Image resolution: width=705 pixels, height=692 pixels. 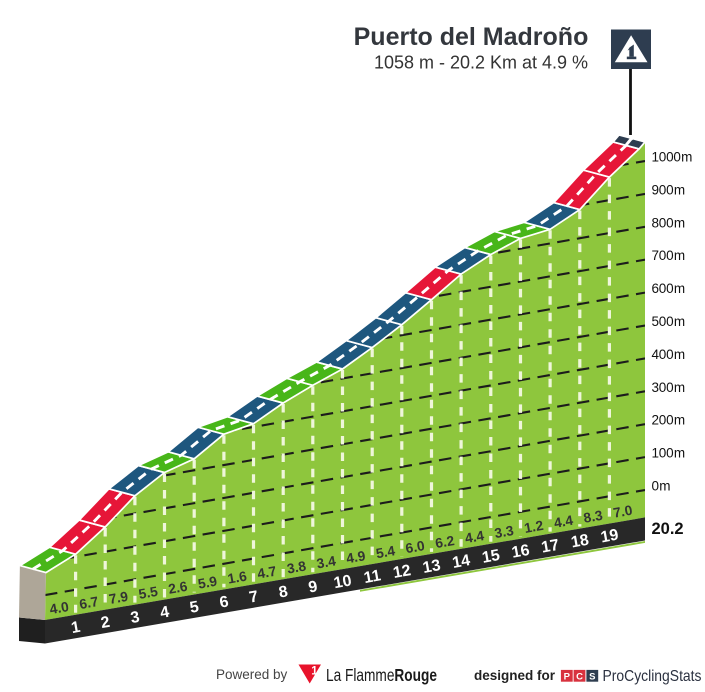 What do you see at coordinates (106, 623) in the screenshot?
I see `svg-text: 2` at bounding box center [106, 623].